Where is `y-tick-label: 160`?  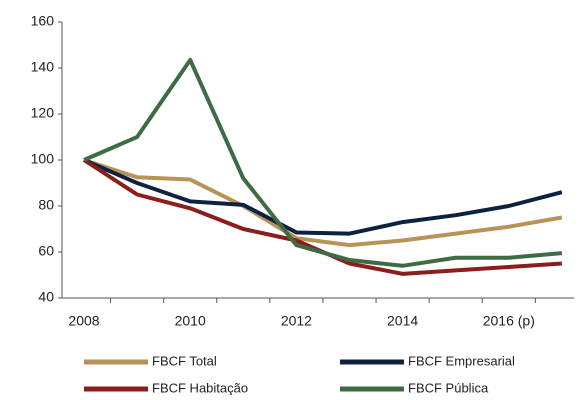
y-tick-label: 160 is located at coordinates (43, 21).